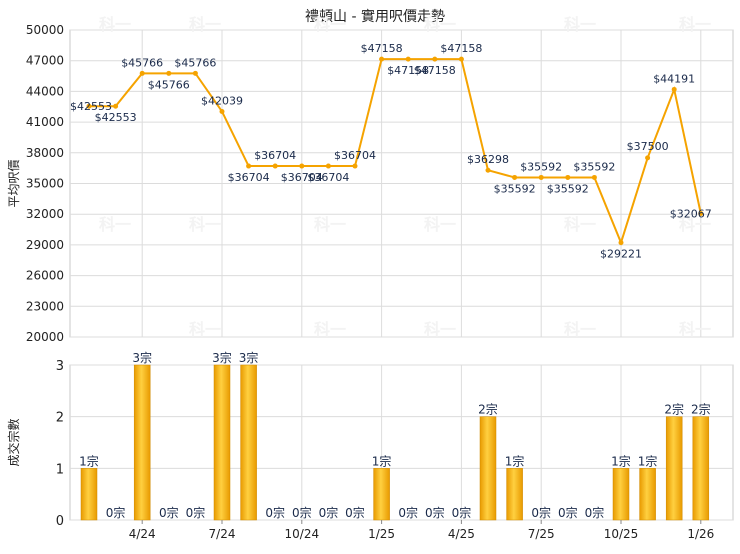 Image resolution: width=740 pixels, height=554 pixels. Describe the element at coordinates (45, 214) in the screenshot. I see `line-y-tick-label: 32000` at that location.